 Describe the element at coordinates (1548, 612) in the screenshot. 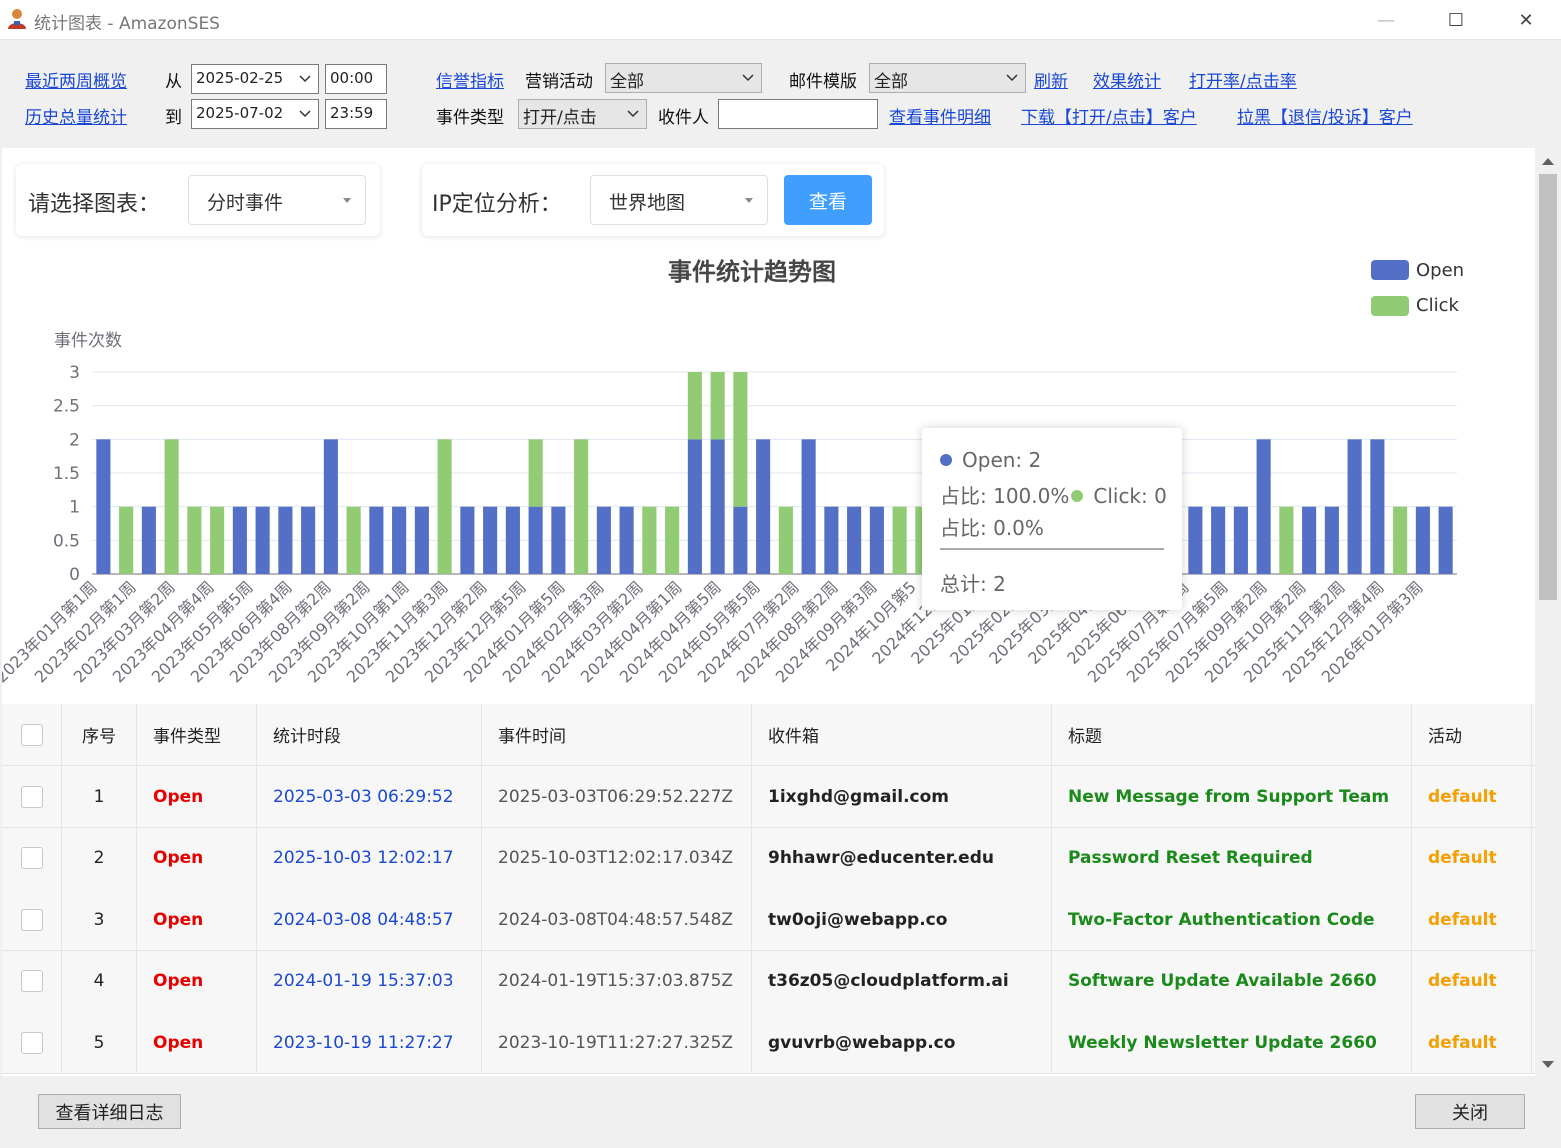

I see `vertical-scrollbar` at that location.